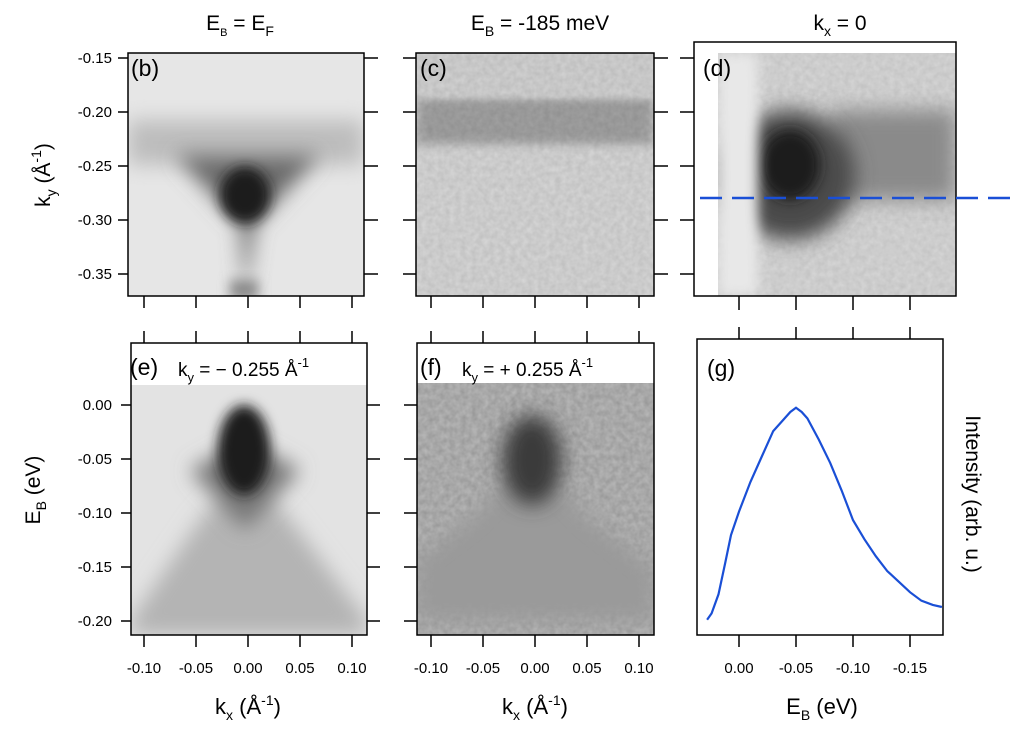  I want to click on panel-f-image, so click(535, 489).